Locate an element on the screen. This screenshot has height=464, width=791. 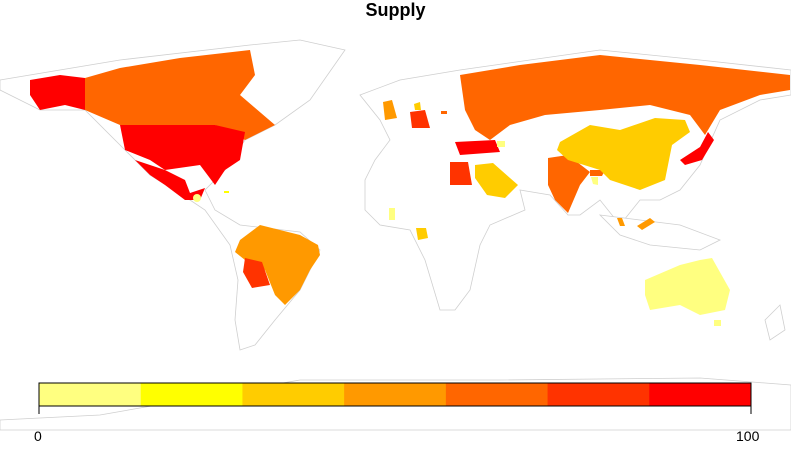
legend-border is located at coordinates (395, 394).